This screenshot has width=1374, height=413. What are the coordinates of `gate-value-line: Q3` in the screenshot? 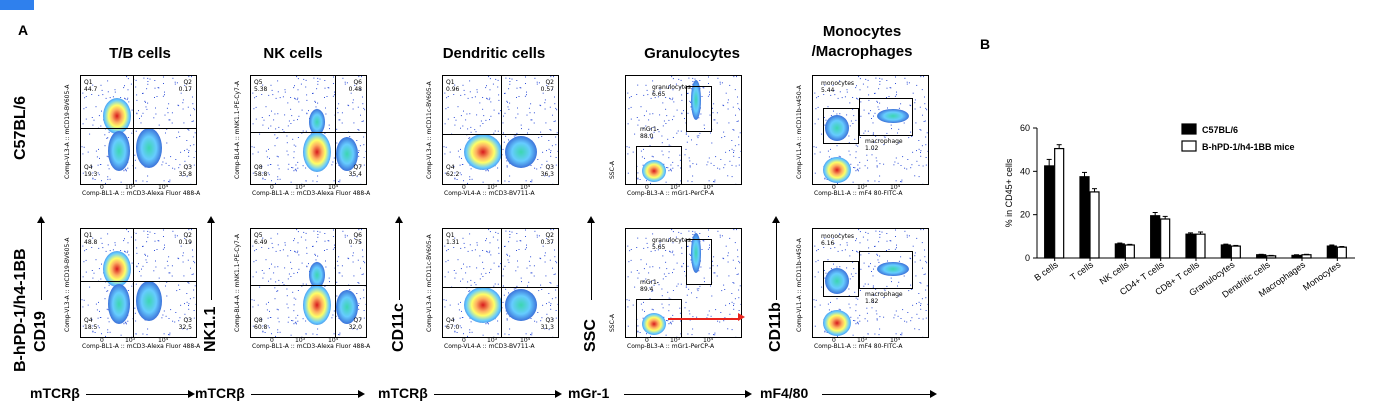 It's located at (187, 167).